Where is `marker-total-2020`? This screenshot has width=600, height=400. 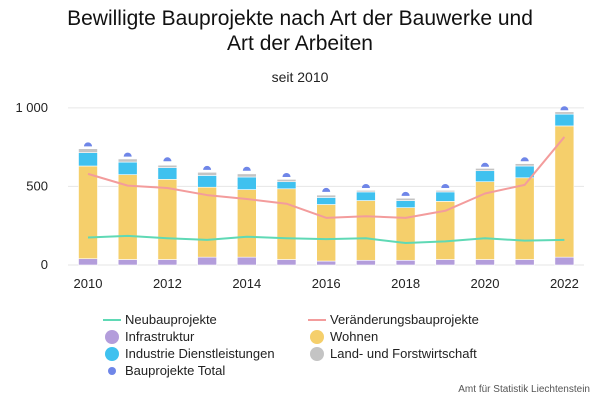 marker-total-2020 is located at coordinates (485, 164).